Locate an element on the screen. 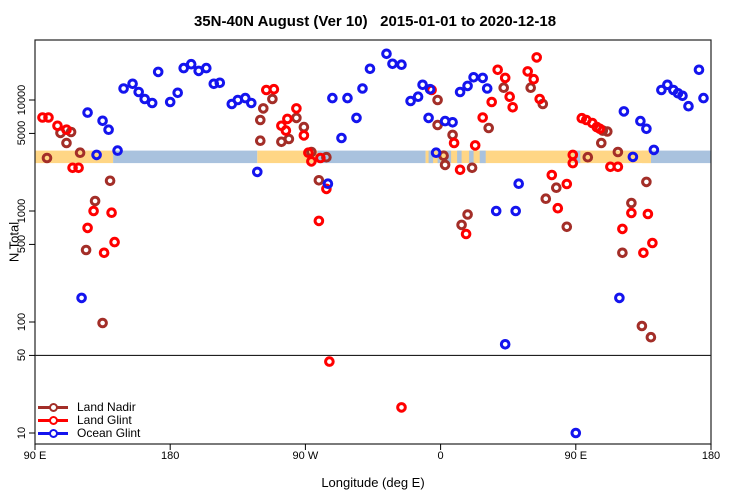 The width and height of the screenshot is (750, 500). legend-label: Land Glint is located at coordinates (104, 420).